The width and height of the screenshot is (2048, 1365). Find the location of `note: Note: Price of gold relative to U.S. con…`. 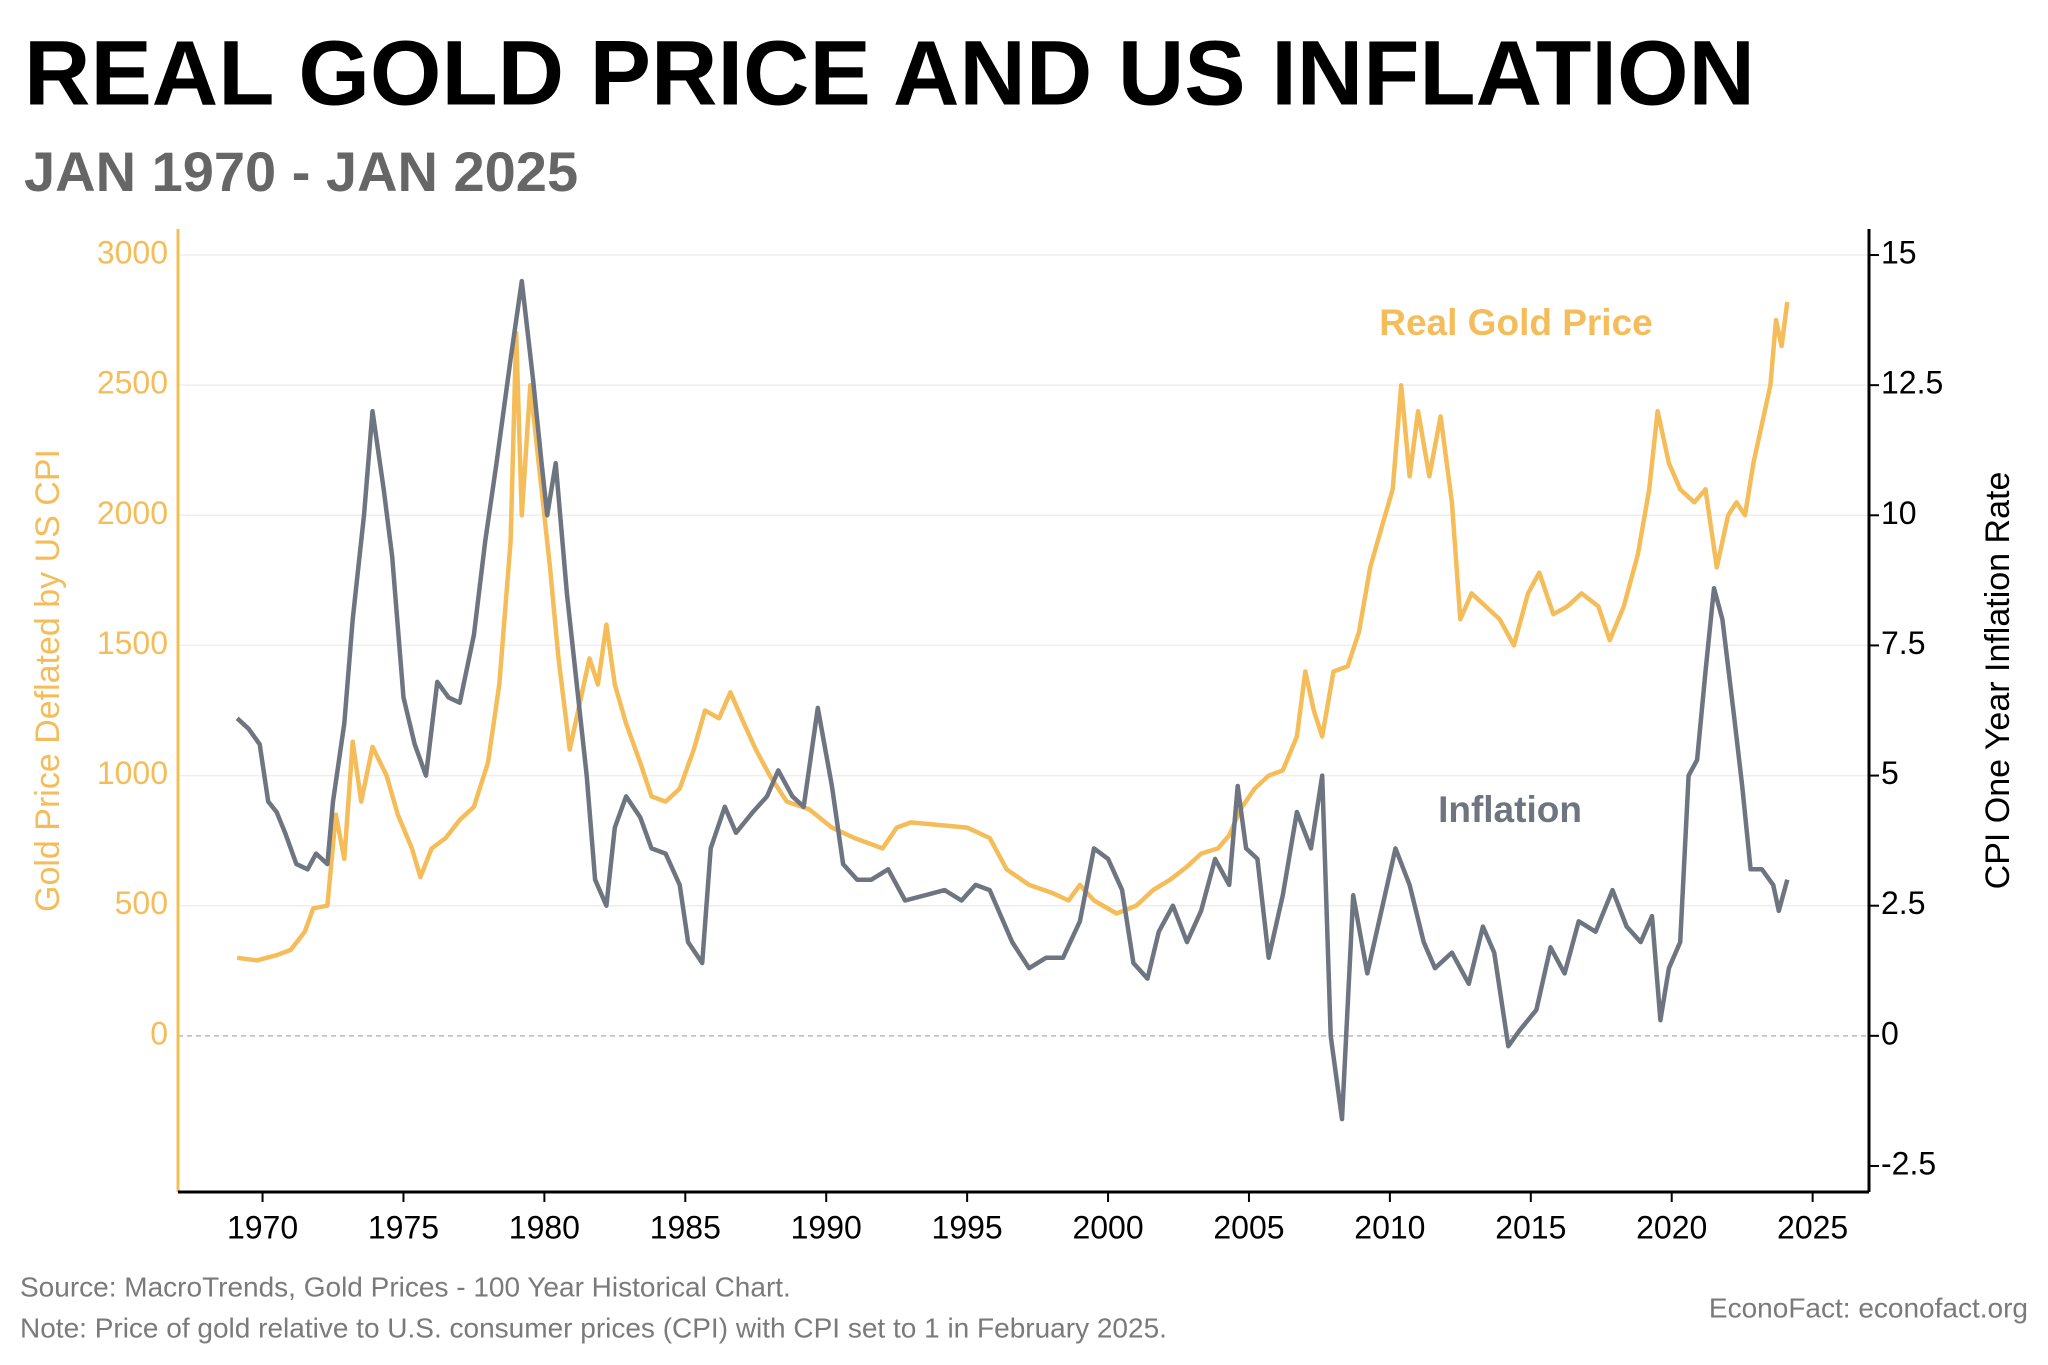

note: Note: Price of gold relative to U.S. con… is located at coordinates (593, 1327).